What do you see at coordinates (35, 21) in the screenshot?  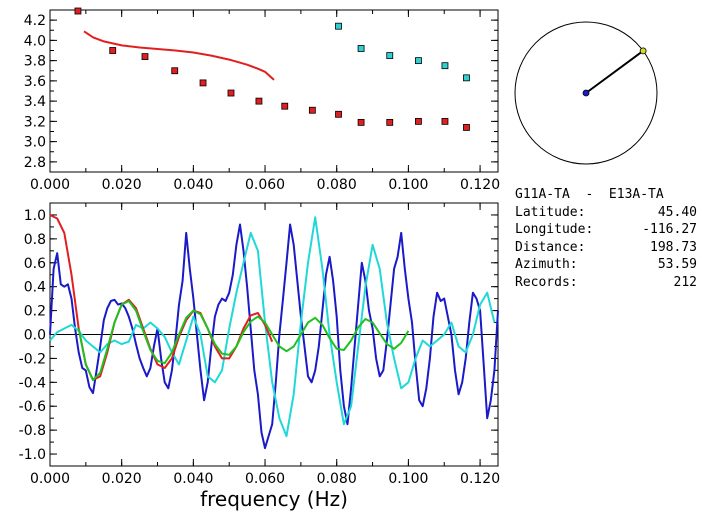 I see `y-tick-label: 4.2` at bounding box center [35, 21].